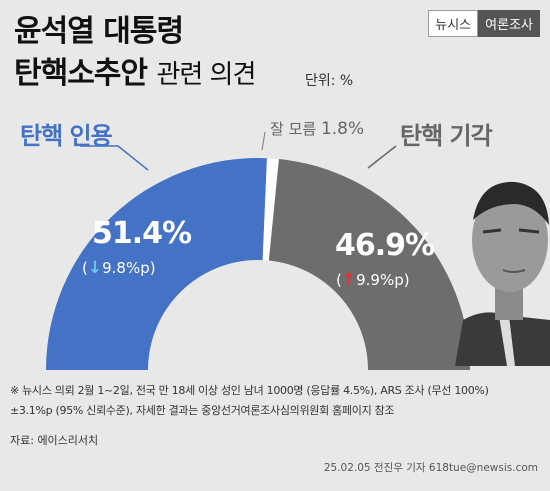  Describe the element at coordinates (263, 141) in the screenshot. I see `leader-line-unknown` at that location.